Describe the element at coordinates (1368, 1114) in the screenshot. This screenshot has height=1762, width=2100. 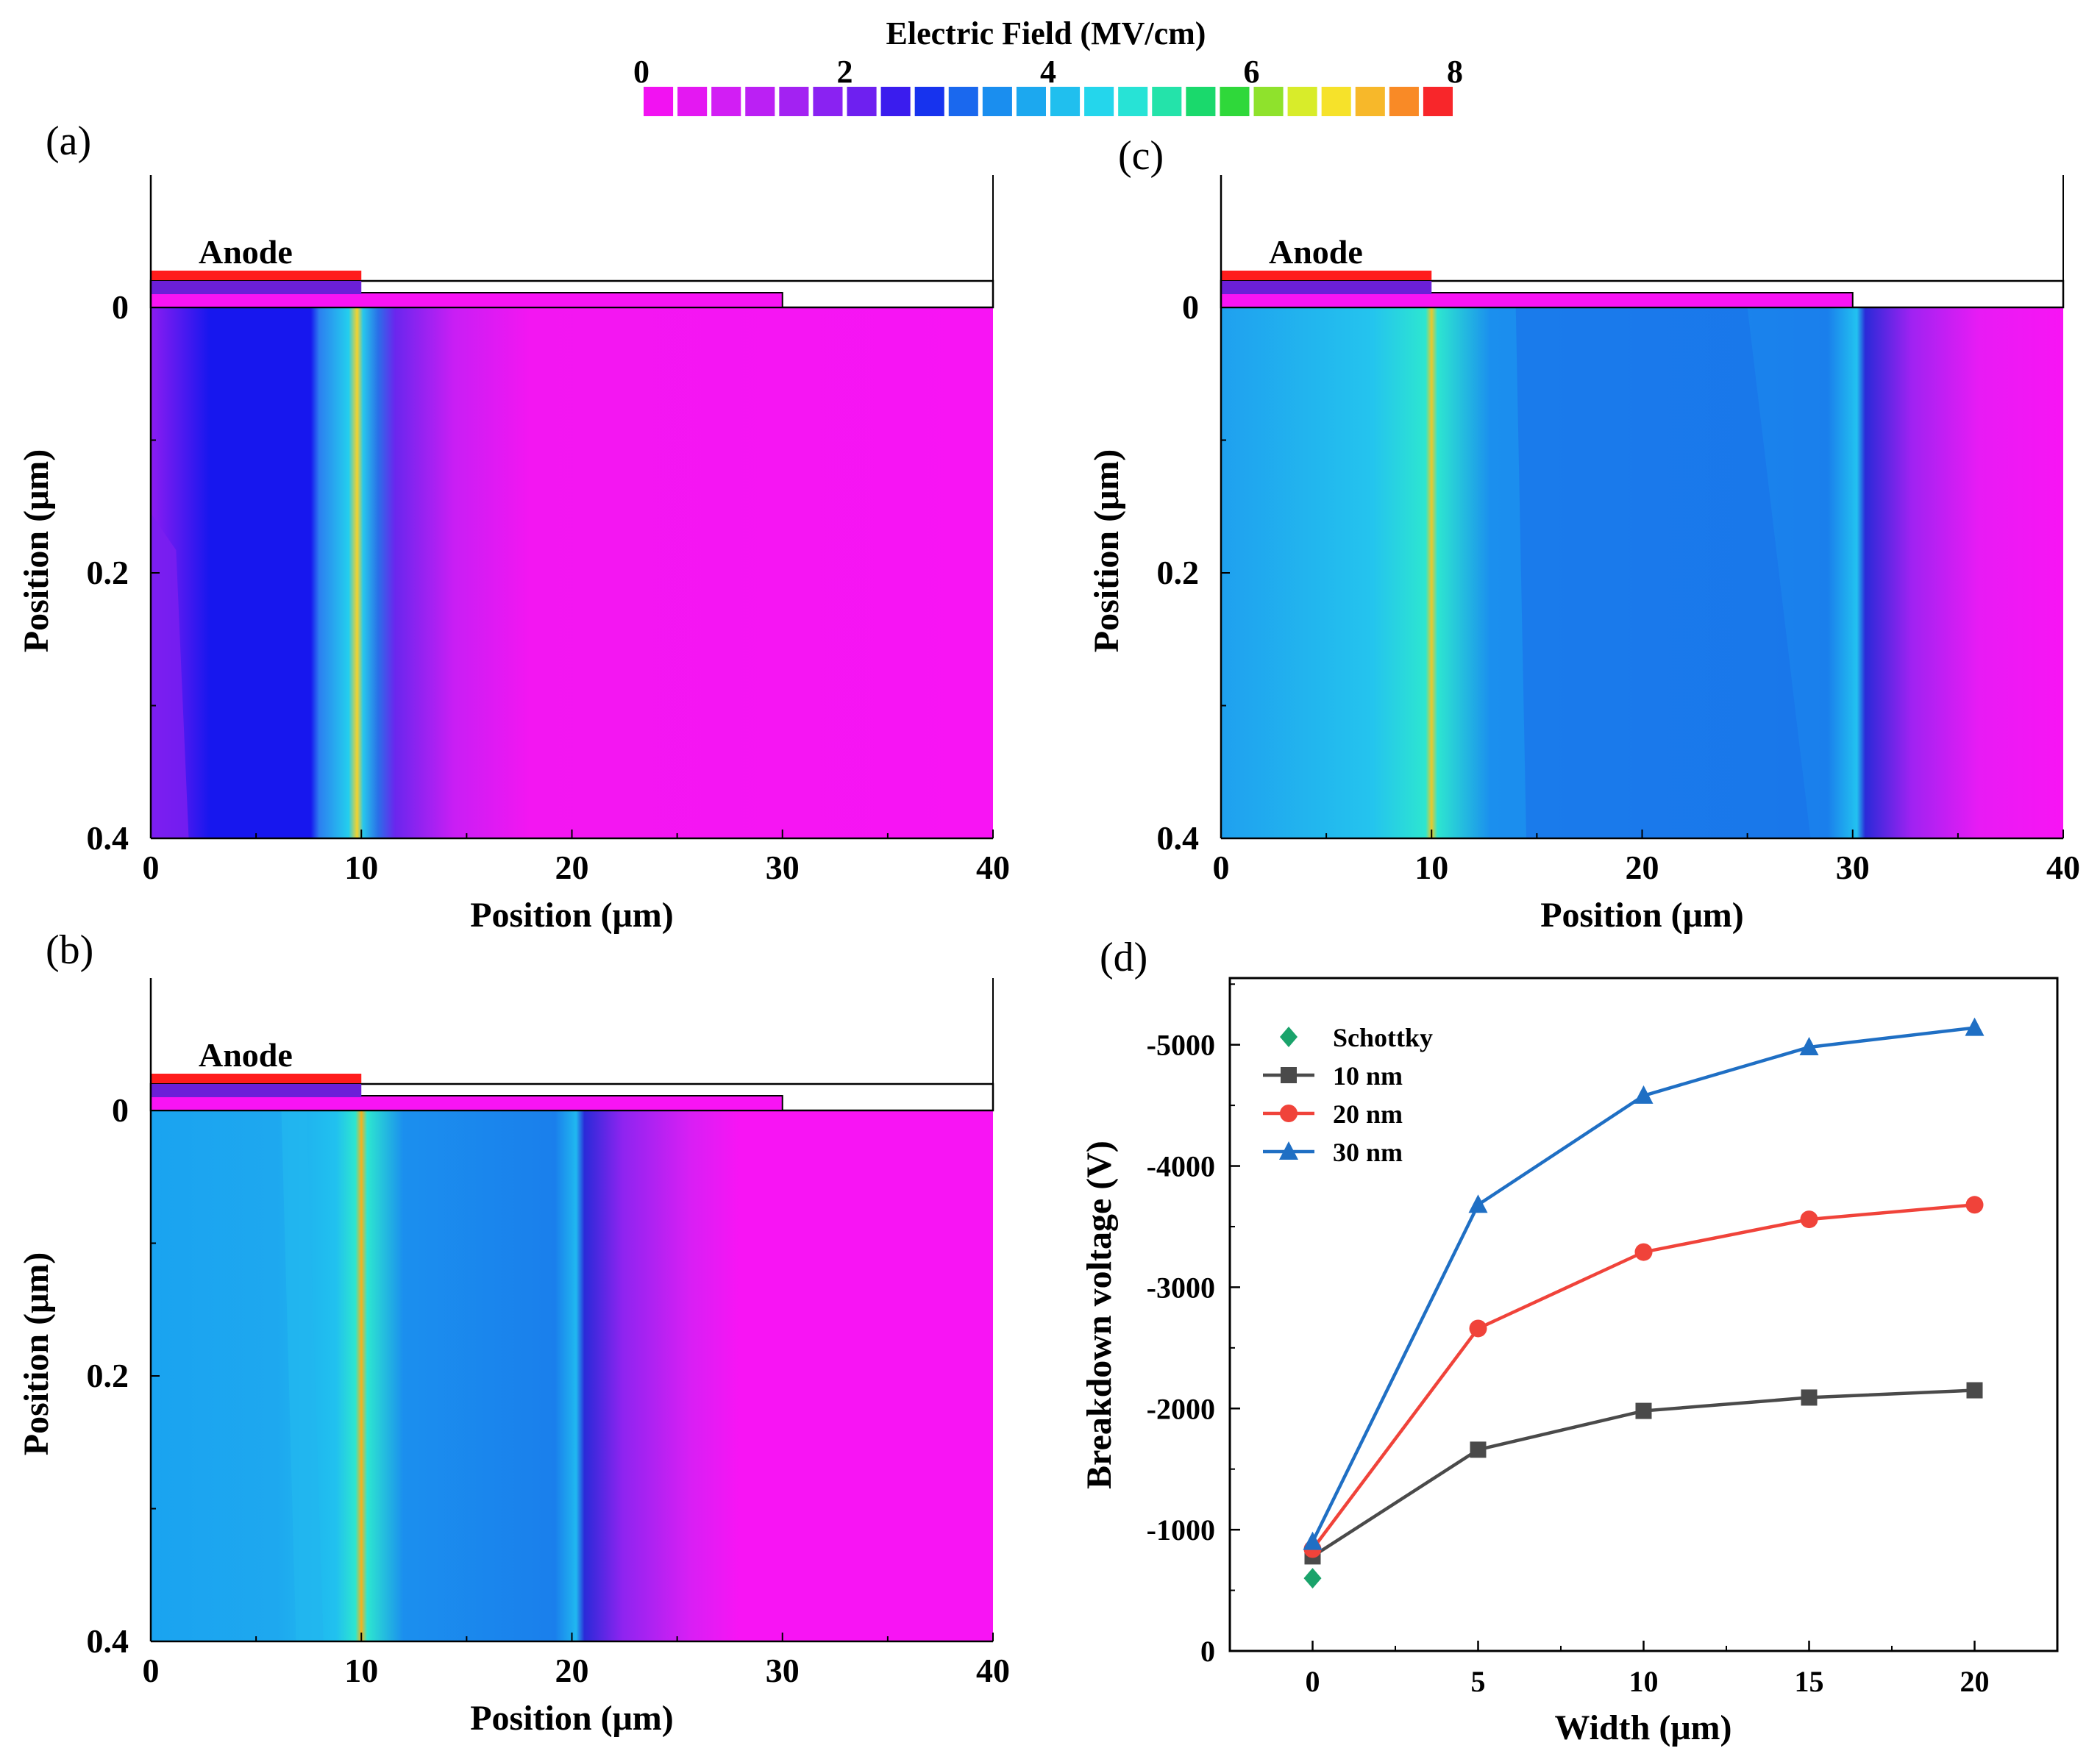
I see `legend-label: 20 nm` at that location.